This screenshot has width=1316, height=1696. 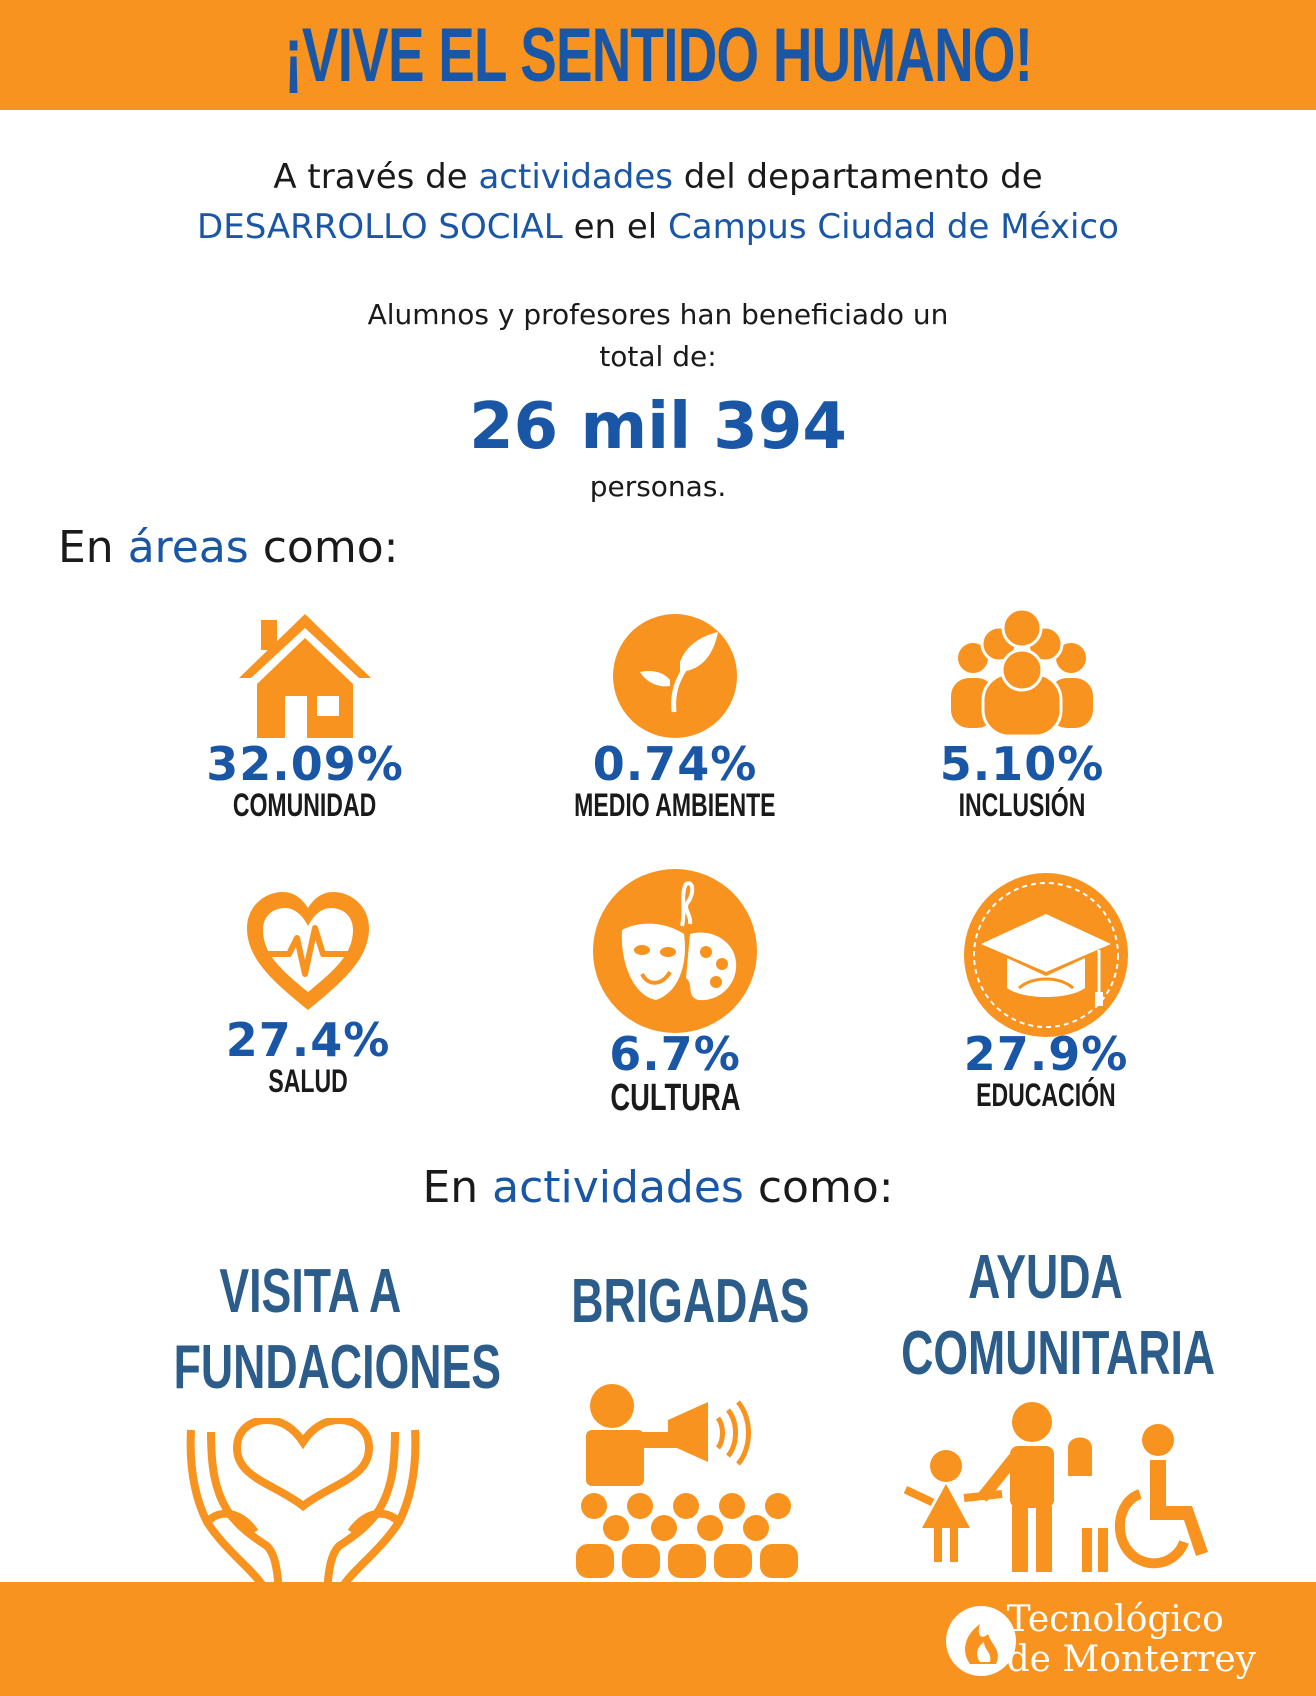 I want to click on hands-heart-icon, so click(x=303, y=1516).